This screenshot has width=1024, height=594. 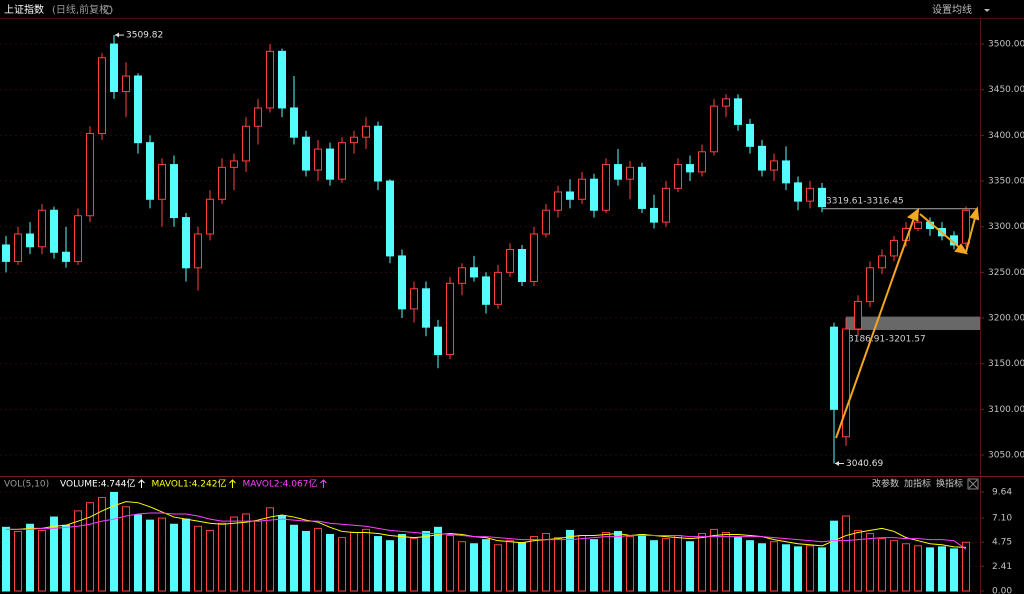 I want to click on y-tick-label: 3450.00, so click(x=1006, y=90).